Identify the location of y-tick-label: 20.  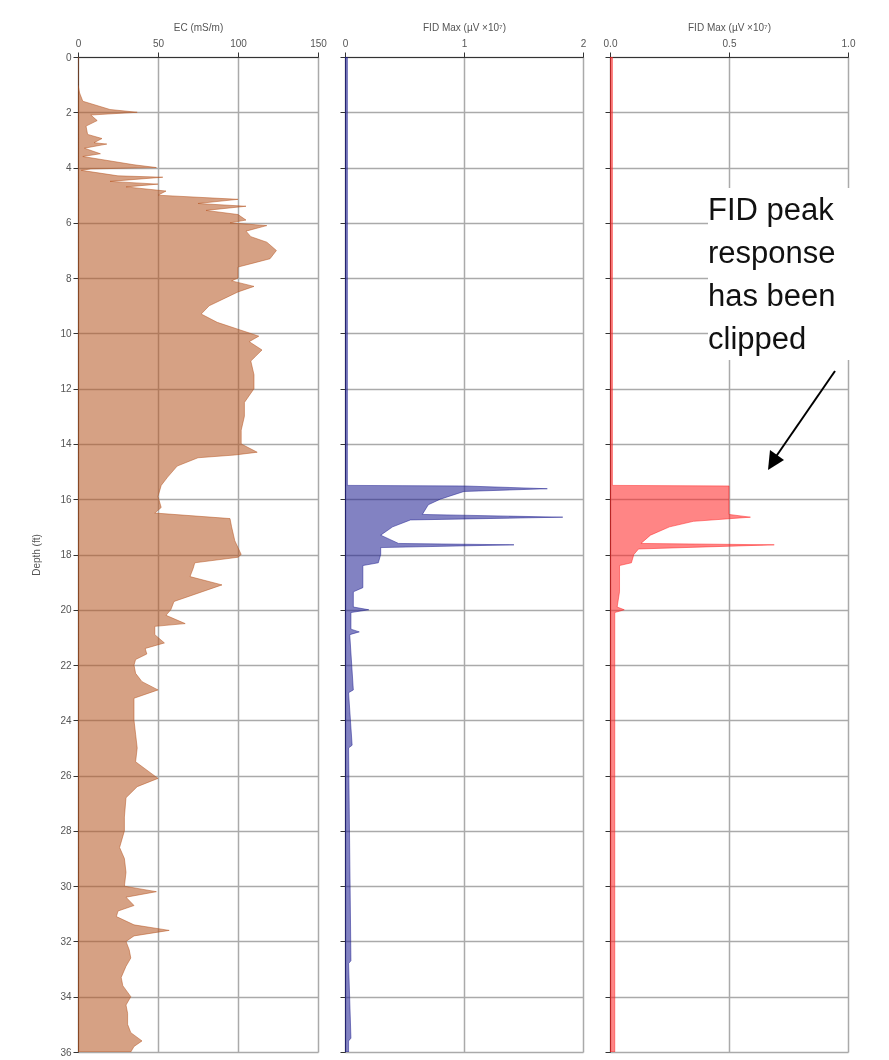
(66, 610).